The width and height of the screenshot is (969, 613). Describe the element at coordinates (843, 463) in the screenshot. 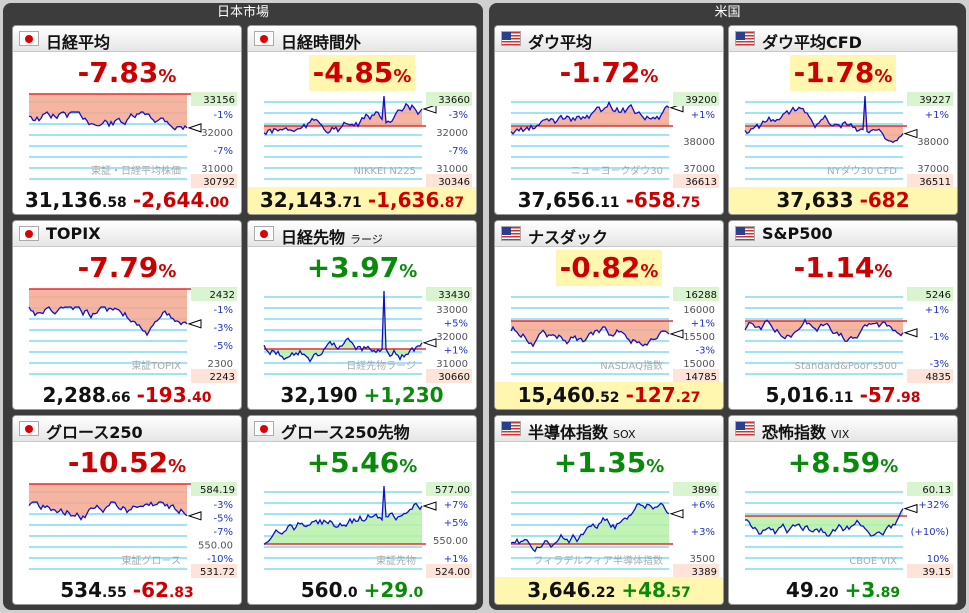

I see `change-percent: +8.59%` at that location.